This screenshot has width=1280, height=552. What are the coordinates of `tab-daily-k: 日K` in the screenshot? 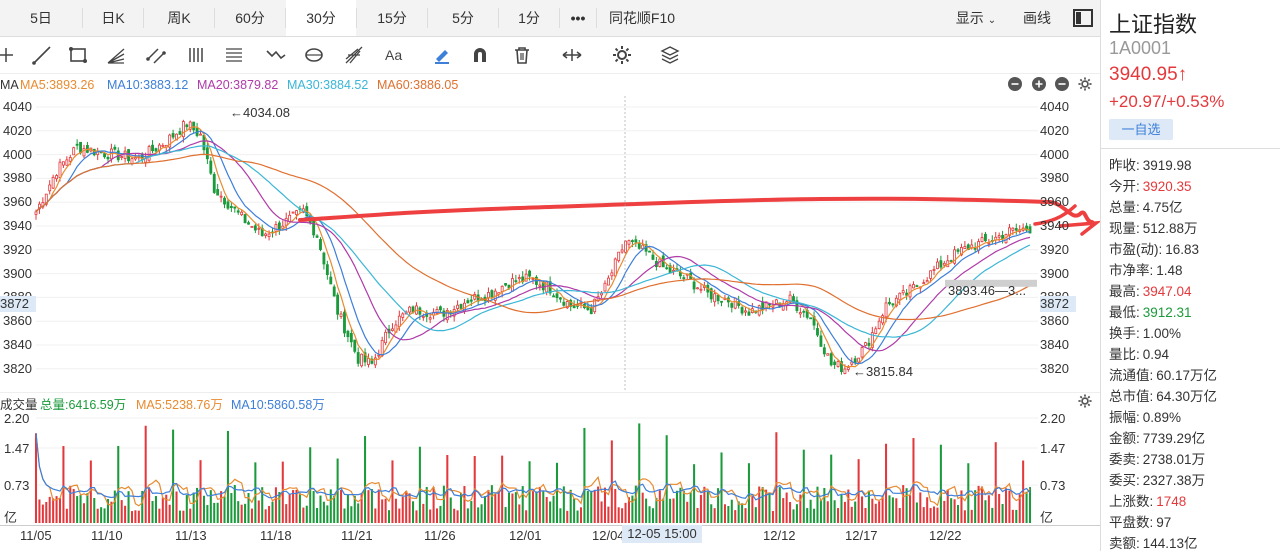 It's located at (113, 18).